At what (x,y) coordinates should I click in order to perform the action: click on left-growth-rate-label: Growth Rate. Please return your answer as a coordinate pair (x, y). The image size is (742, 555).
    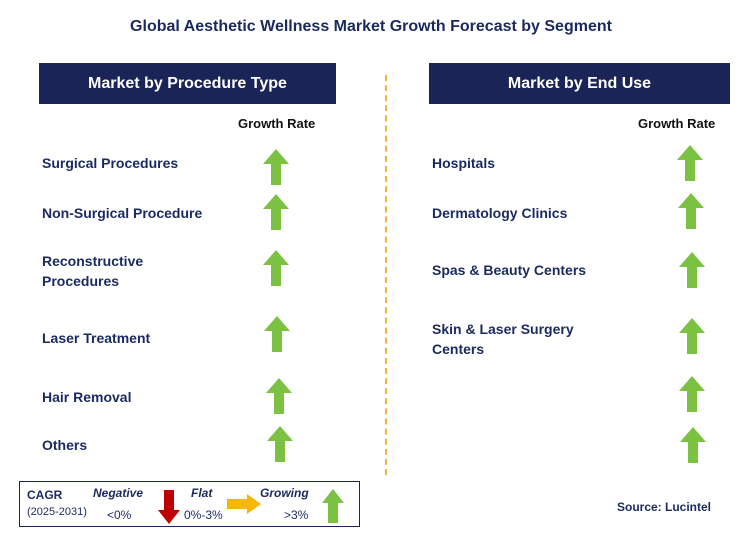
    Looking at the image, I should click on (277, 123).